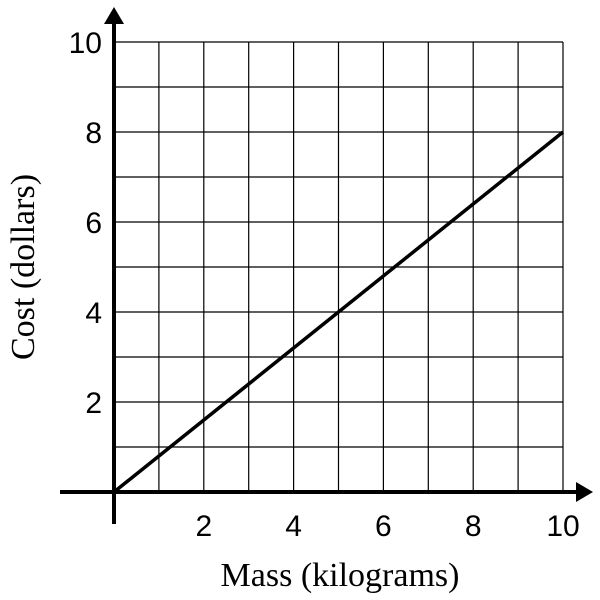 The height and width of the screenshot is (600, 600). I want to click on x-tick-label: 4, so click(293, 526).